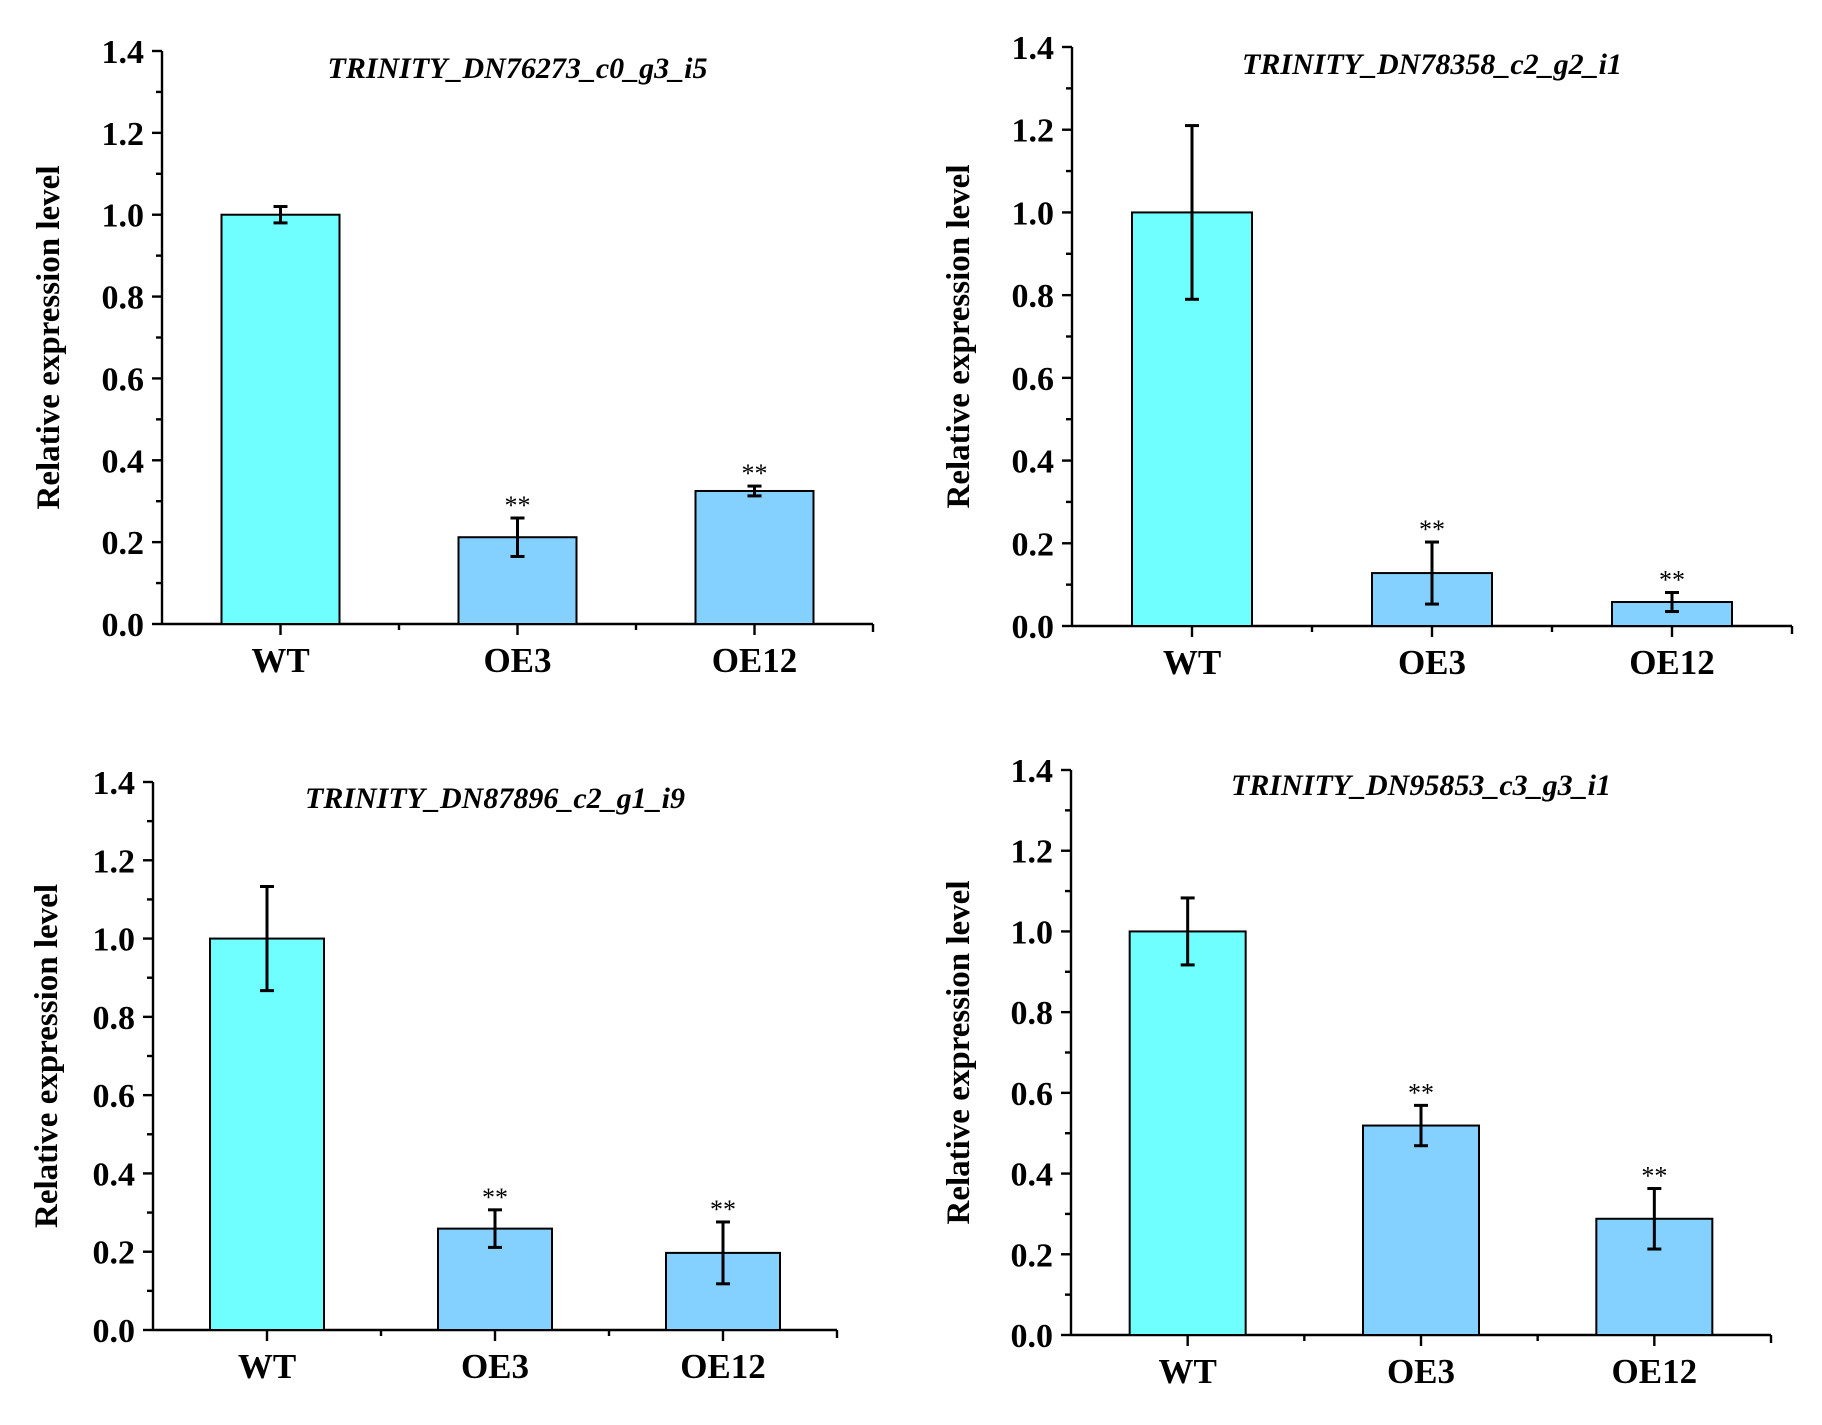 The image size is (1822, 1425). I want to click on panel-title: TRINITY_DN87896_c2_g1_i9, so click(495, 798).